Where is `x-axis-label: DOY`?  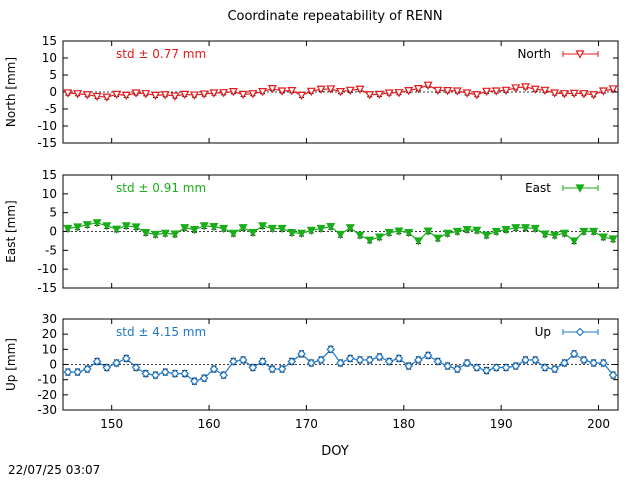 x-axis-label: DOY is located at coordinates (335, 451).